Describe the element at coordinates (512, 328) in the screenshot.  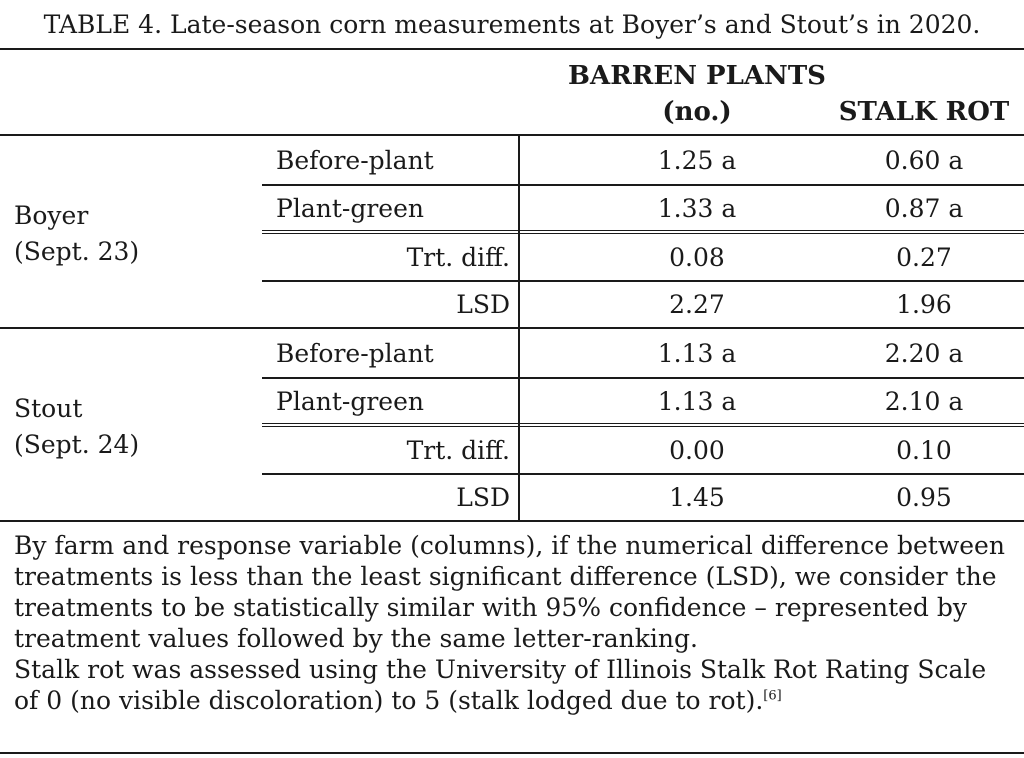
I see `section-divider` at that location.